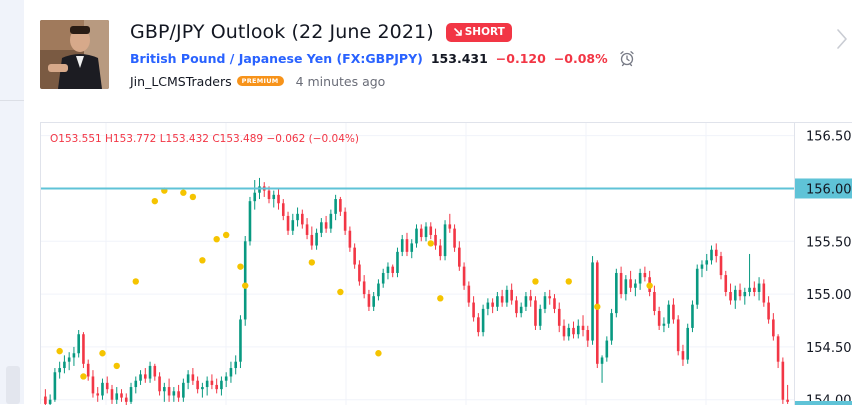  I want to click on chevron-right-icon, so click(842, 39).